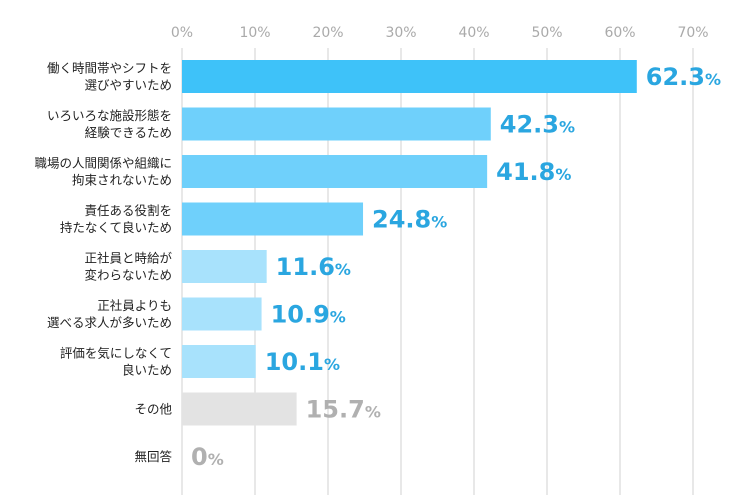 The width and height of the screenshot is (745, 500). I want to click on category-label: 正社員と時給が, so click(128, 258).